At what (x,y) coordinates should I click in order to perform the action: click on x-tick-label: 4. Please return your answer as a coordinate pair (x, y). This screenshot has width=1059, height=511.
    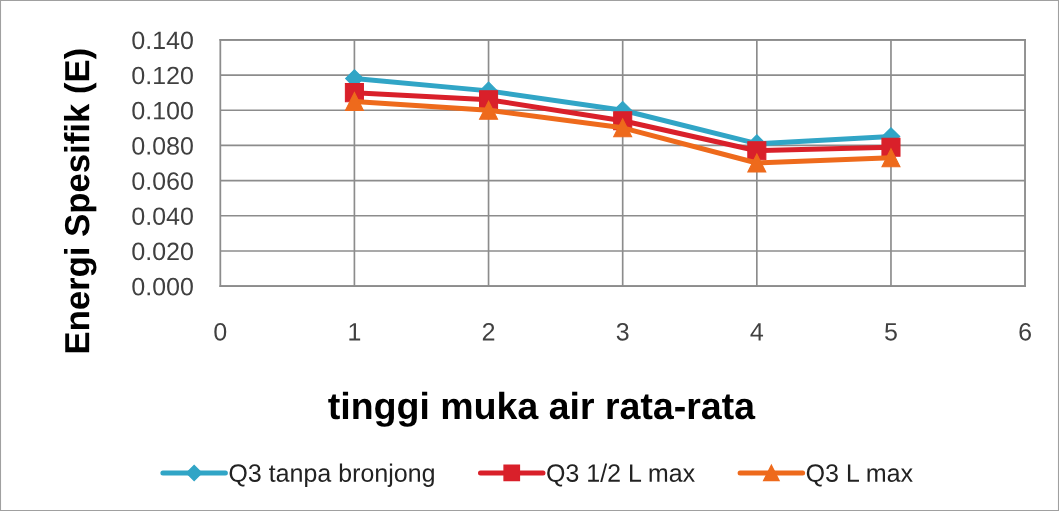
    Looking at the image, I should click on (757, 332).